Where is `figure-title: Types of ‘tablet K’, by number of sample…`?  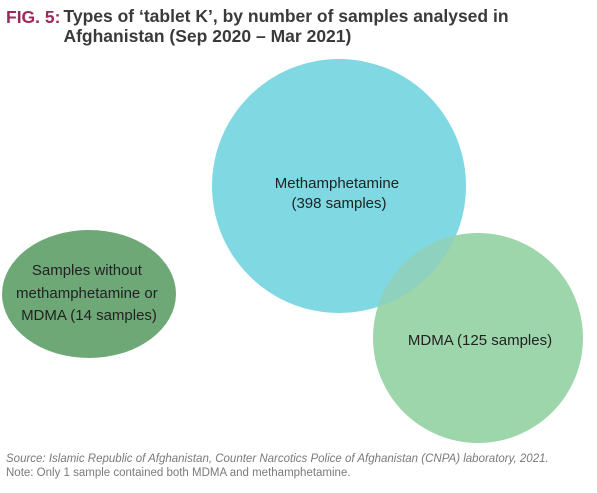 figure-title: Types of ‘tablet K’, by number of sample… is located at coordinates (286, 26).